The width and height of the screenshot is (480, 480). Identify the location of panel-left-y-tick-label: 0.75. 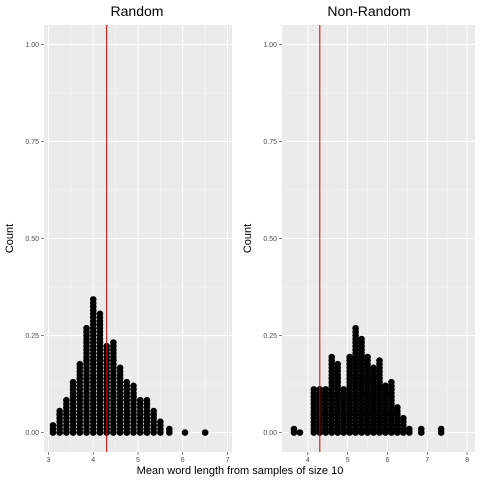
(32, 142).